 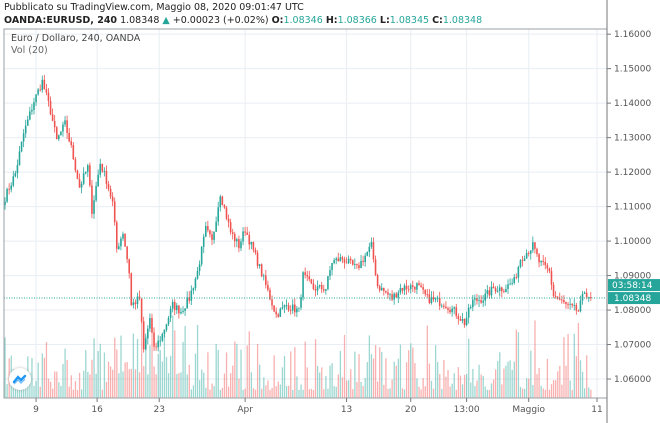 I want to click on open-value: 1.08346, so click(x=303, y=20).